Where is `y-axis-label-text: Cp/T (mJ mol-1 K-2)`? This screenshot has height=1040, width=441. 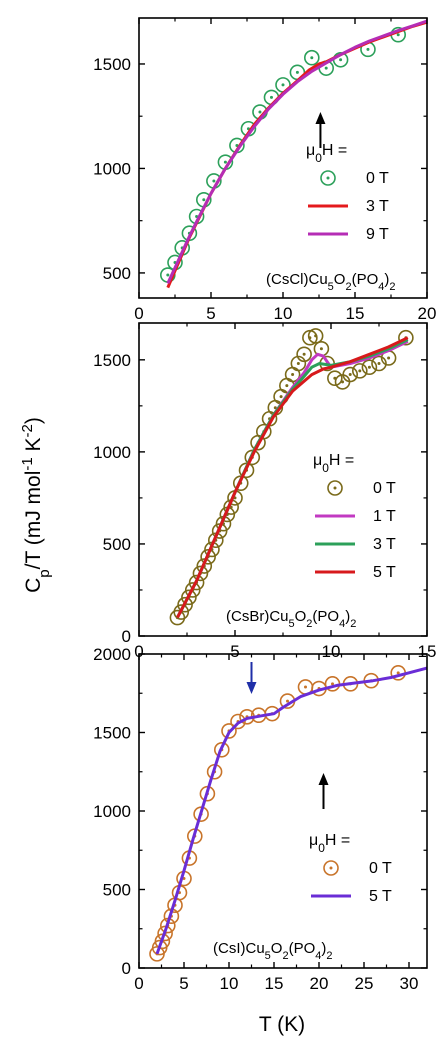
y-axis-label-text: Cp/T (mJ mol-1 K-2) is located at coordinates (36, 505).